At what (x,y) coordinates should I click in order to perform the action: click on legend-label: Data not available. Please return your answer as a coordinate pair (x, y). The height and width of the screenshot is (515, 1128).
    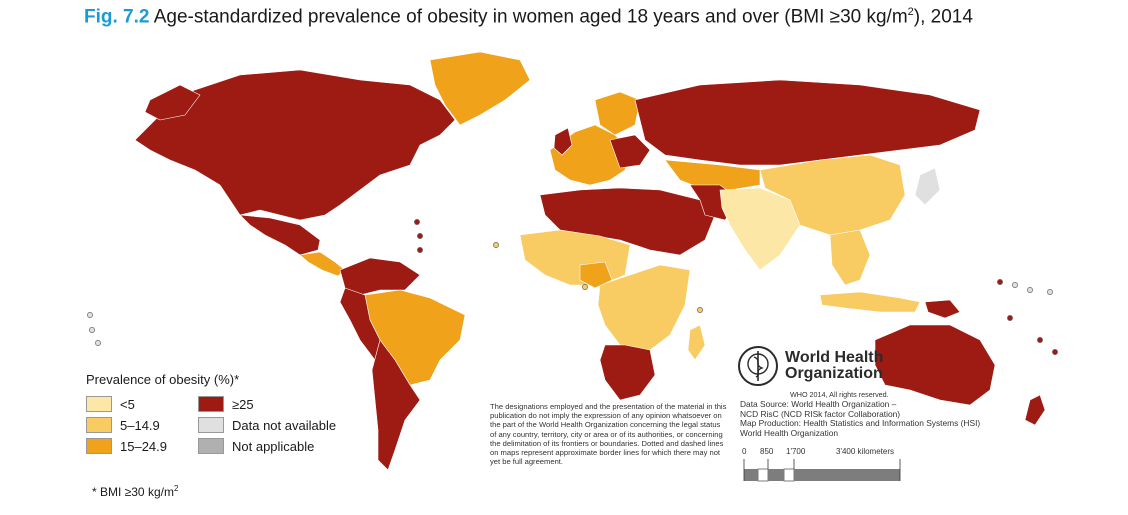
    Looking at the image, I should click on (284, 425).